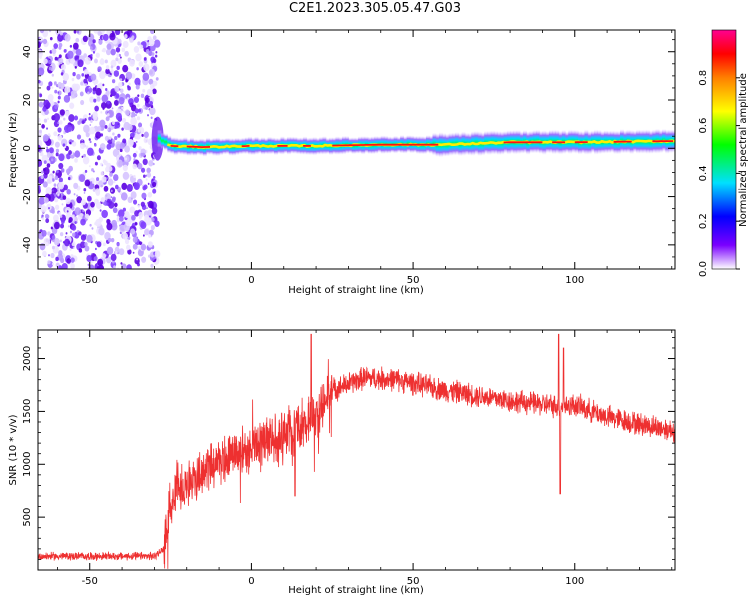 The image size is (750, 600). Describe the element at coordinates (162, 141) in the screenshot. I see `ridge-band-column` at that location.